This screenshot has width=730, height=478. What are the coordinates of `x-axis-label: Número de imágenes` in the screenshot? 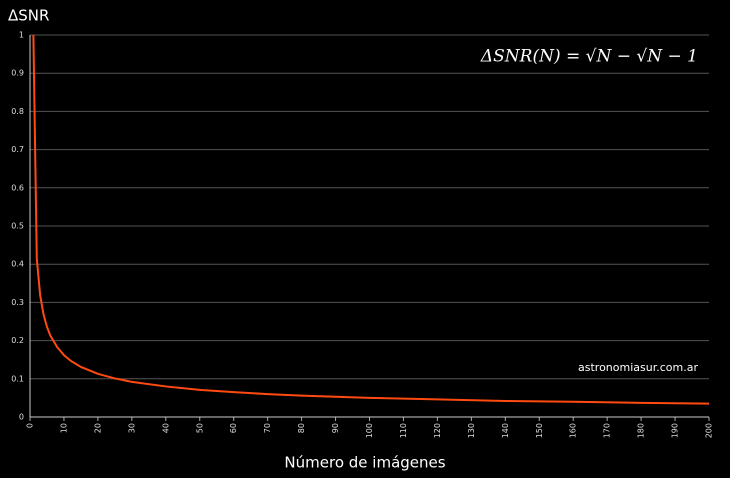 It's located at (364, 463).